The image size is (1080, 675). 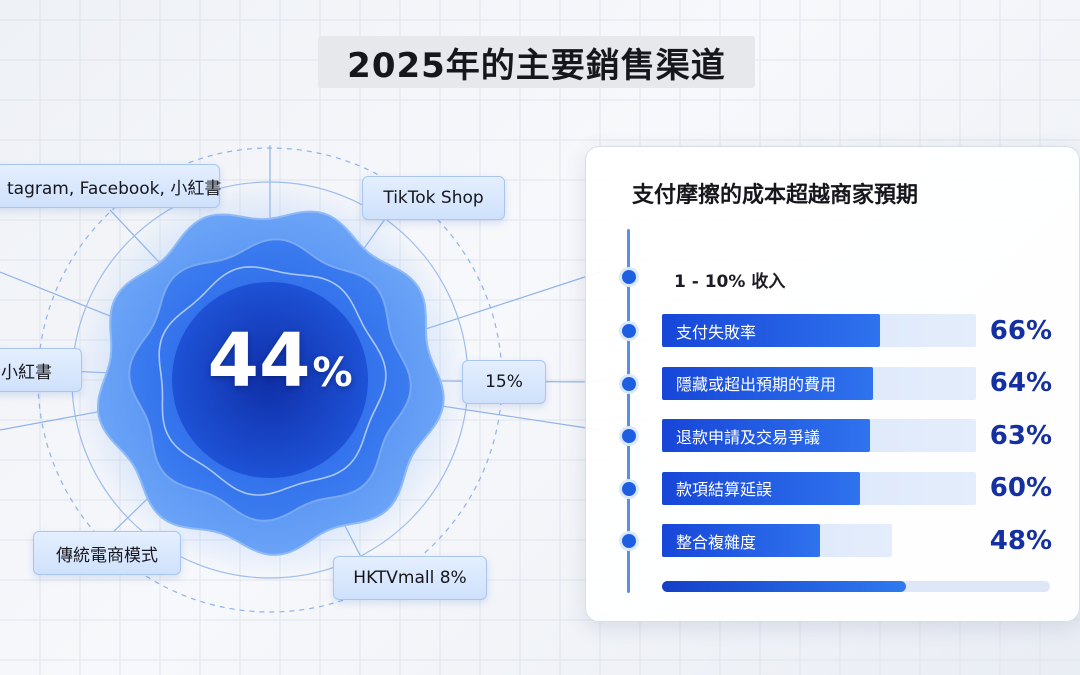 I want to click on bar-4: 款項結算延誤, so click(x=761, y=488).